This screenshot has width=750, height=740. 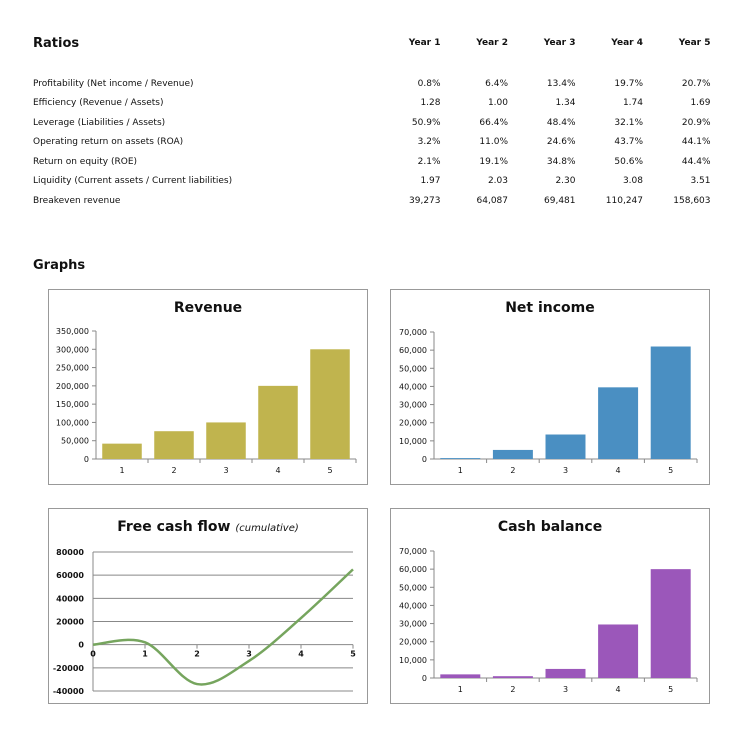 What do you see at coordinates (413, 624) in the screenshot?
I see `y-tick-label: 30,000` at bounding box center [413, 624].